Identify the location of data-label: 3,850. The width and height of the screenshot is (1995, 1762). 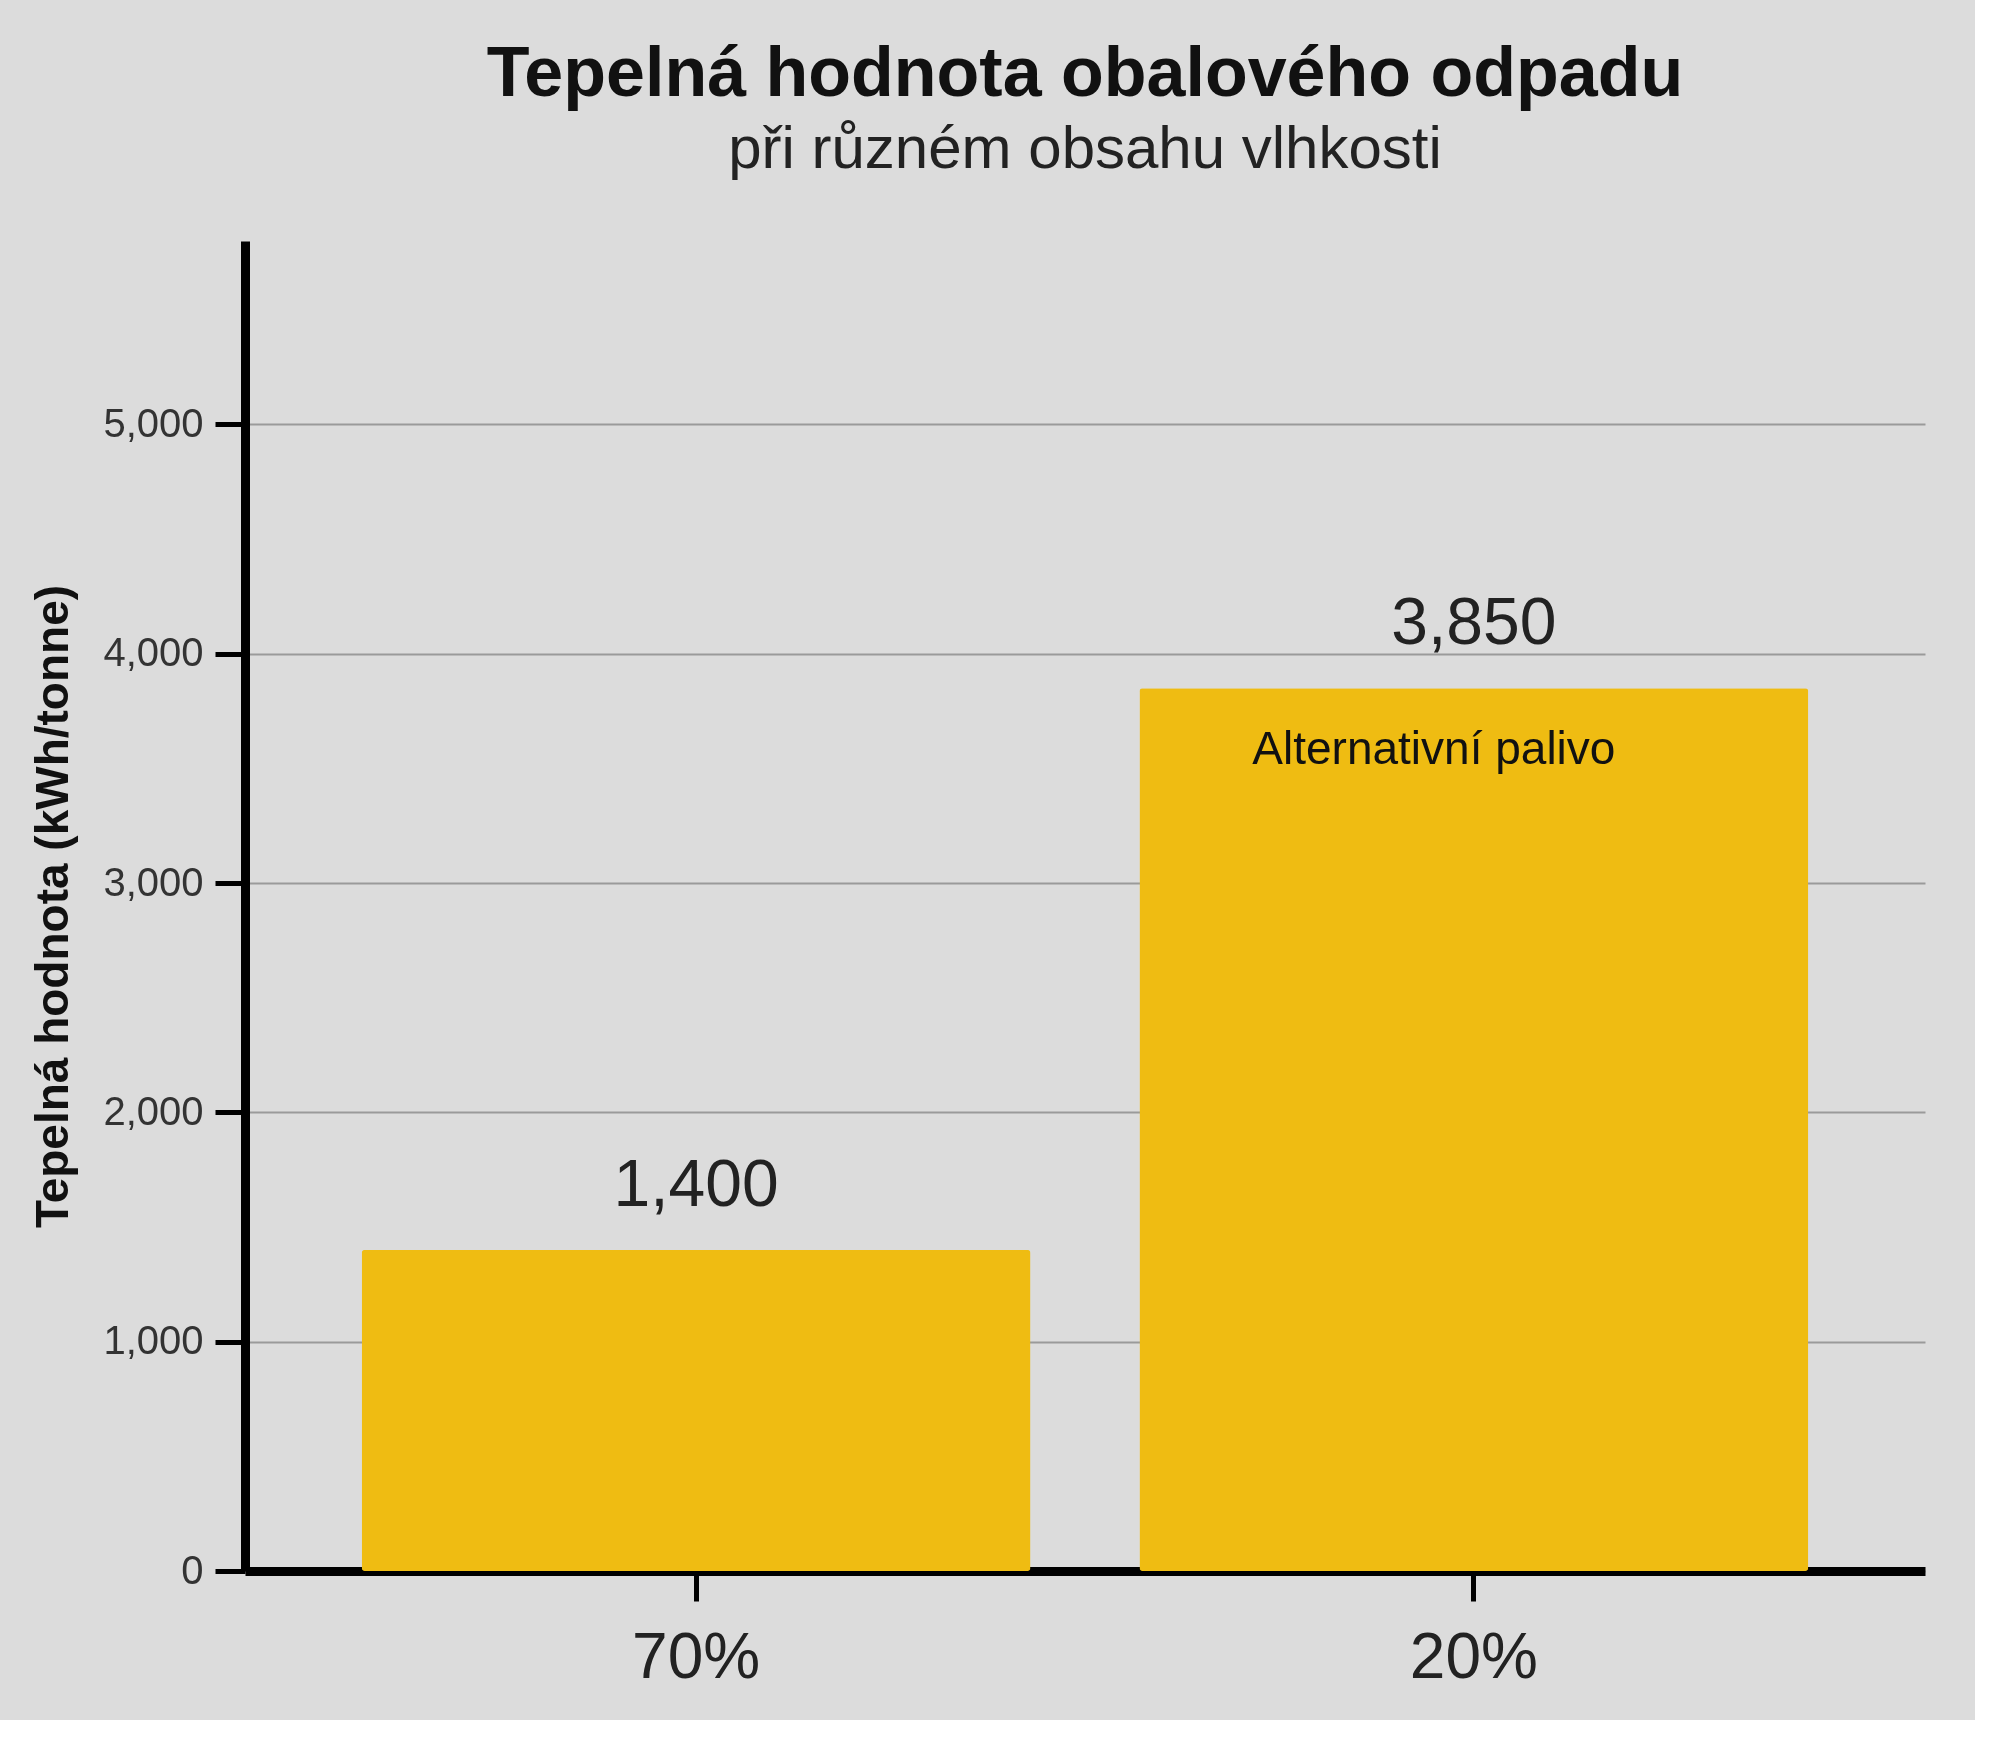
(1474, 621).